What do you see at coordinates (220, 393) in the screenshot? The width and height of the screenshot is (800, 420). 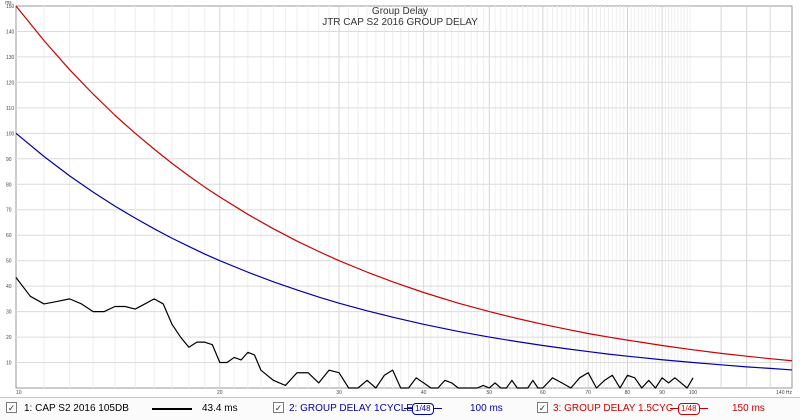 I see `x-tick-label: 20` at bounding box center [220, 393].